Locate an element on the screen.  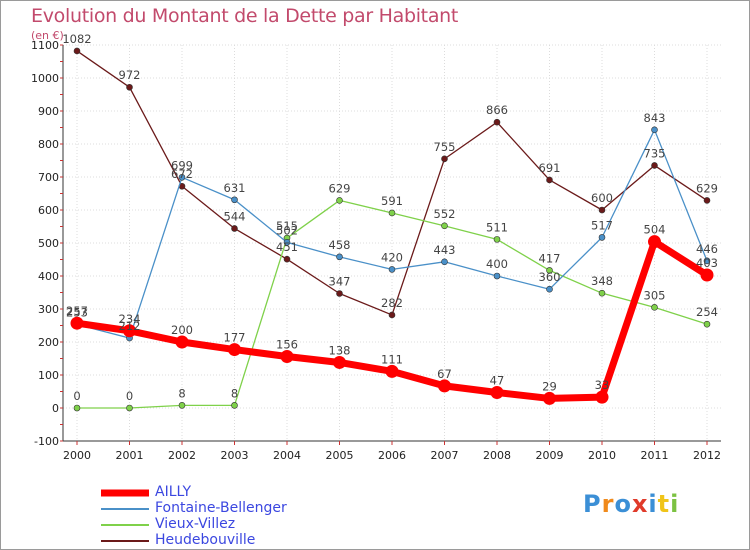
data-label: 156 is located at coordinates (287, 345).